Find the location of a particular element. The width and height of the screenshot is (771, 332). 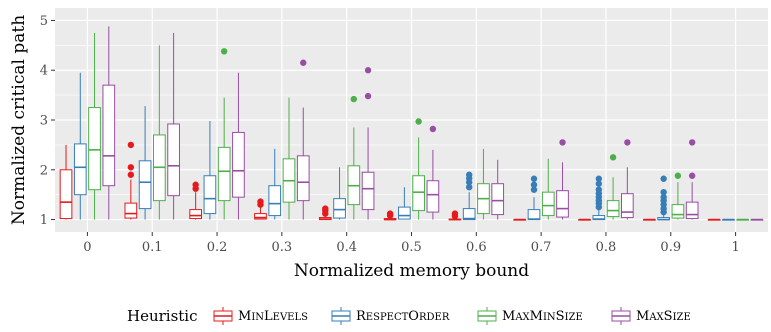

legend-label: MAXMINSIZE is located at coordinates (542, 316).